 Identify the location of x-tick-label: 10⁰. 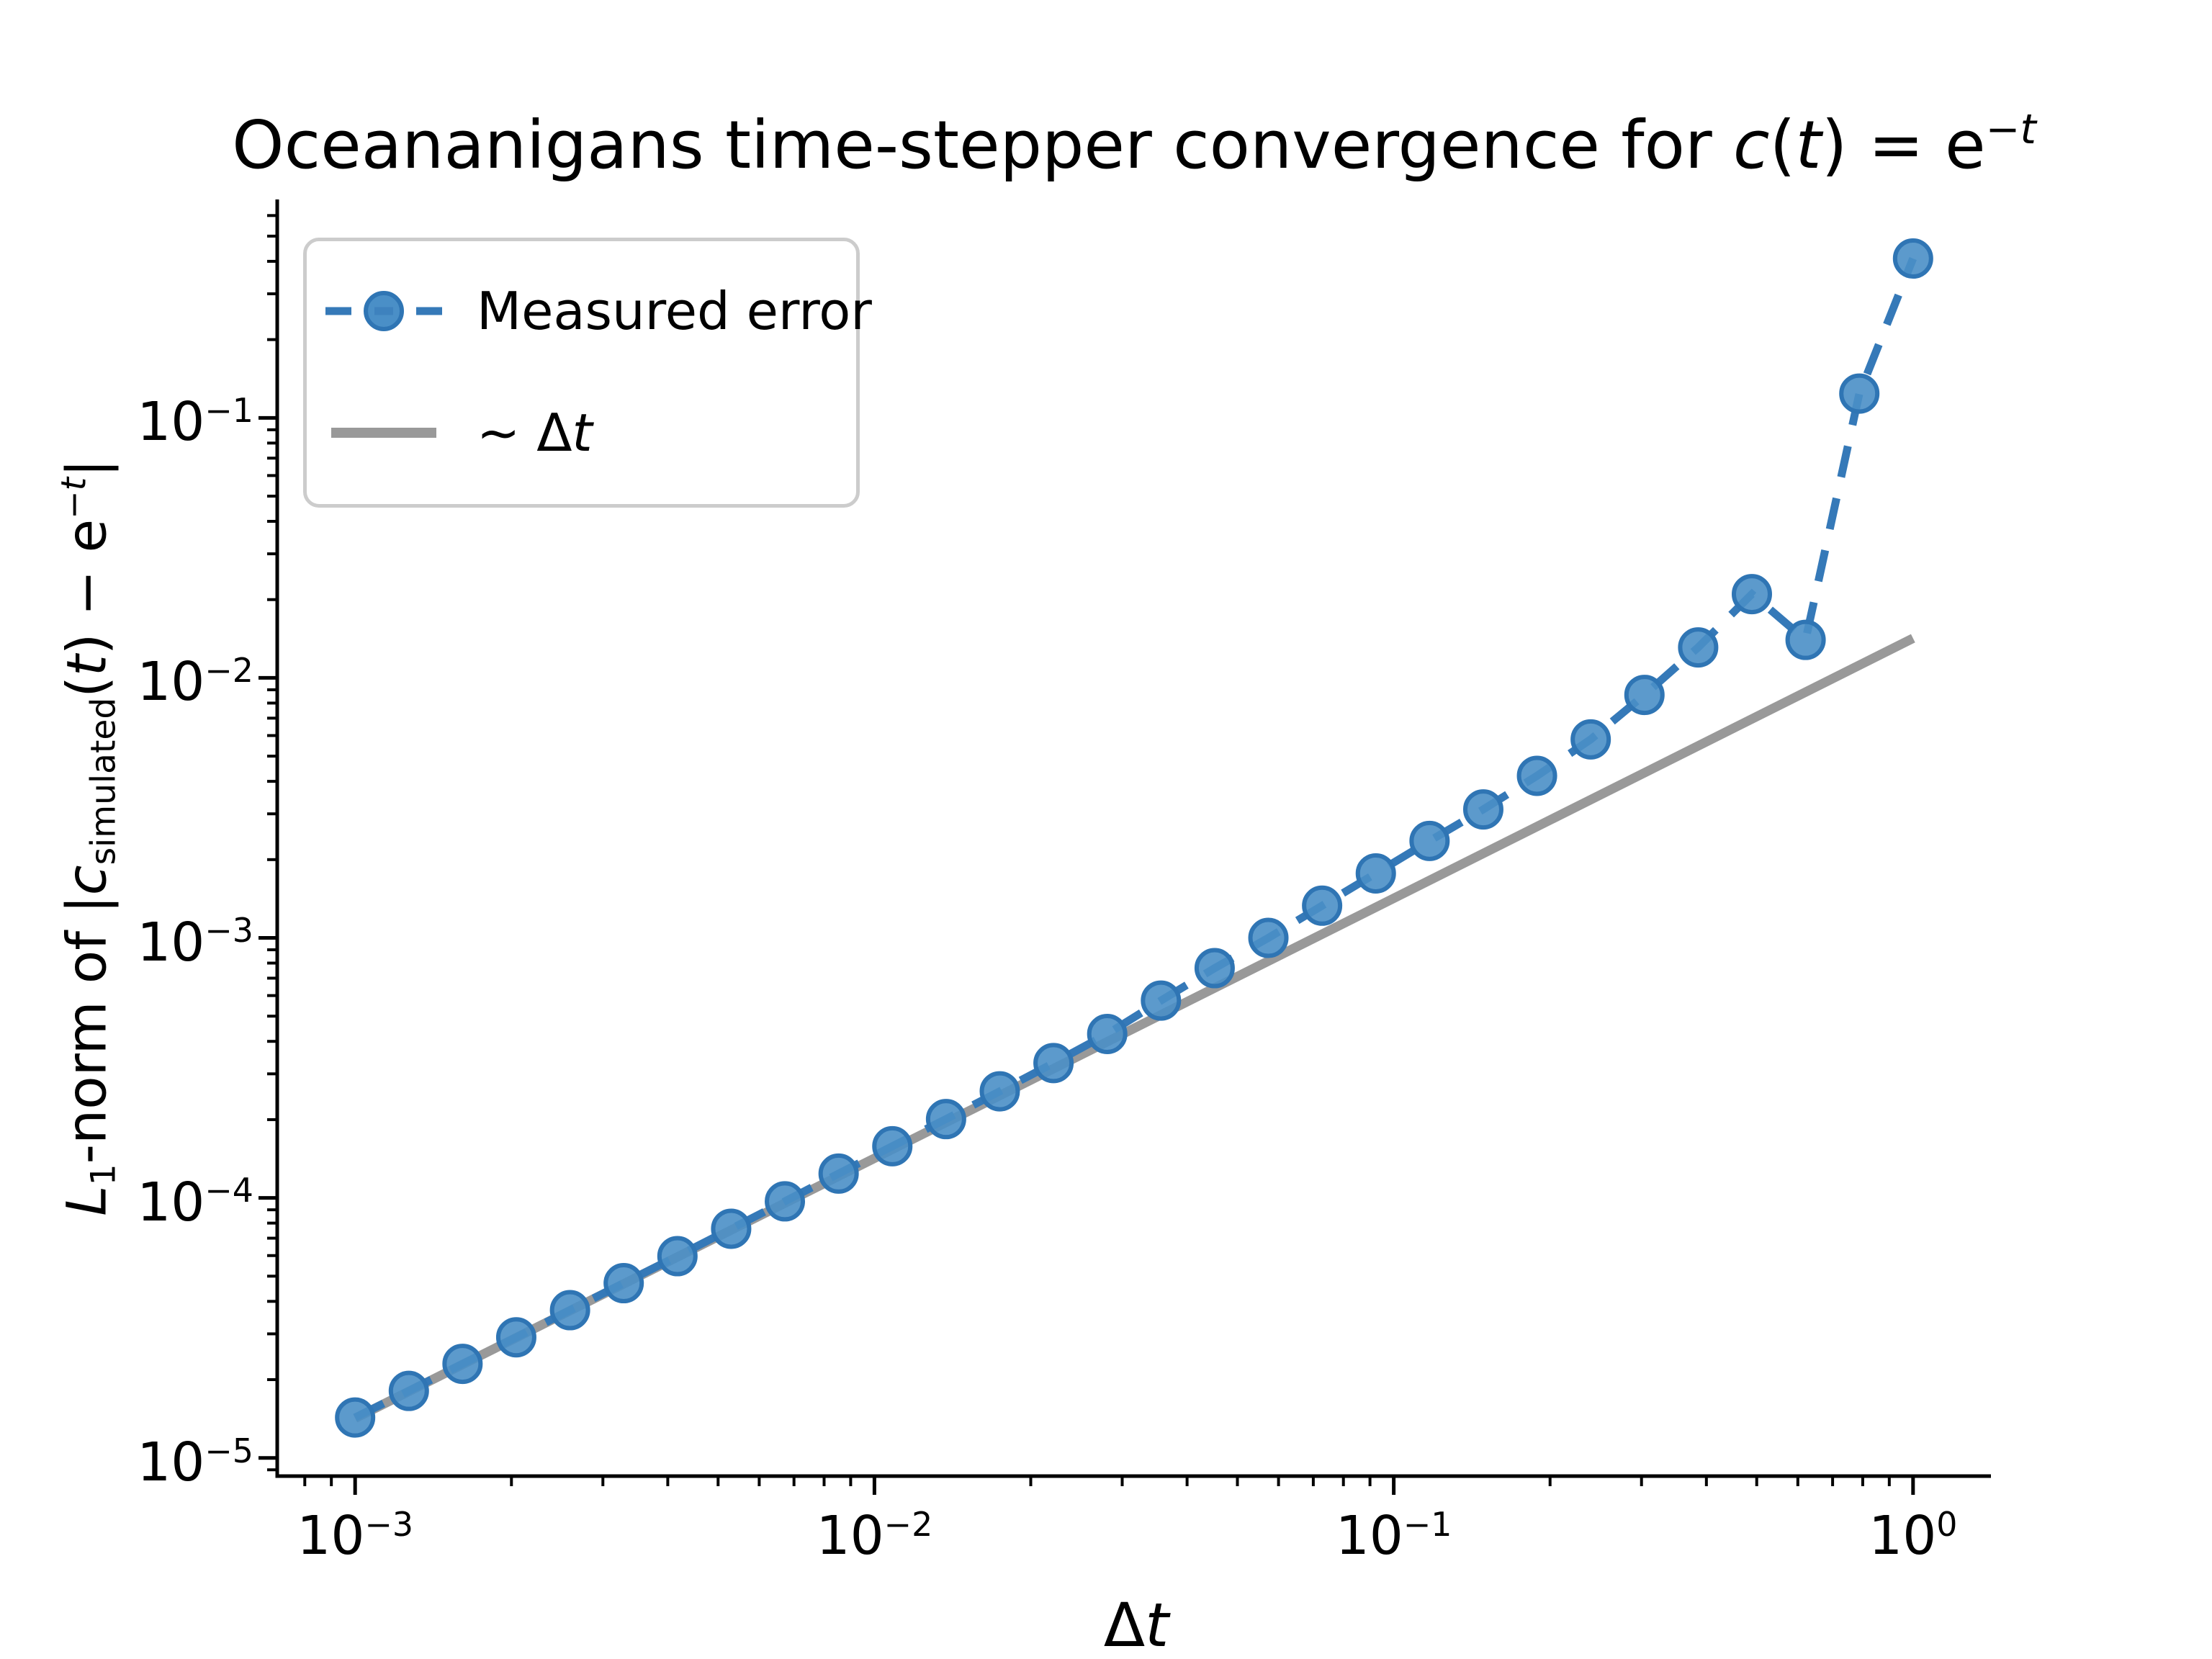
(1914, 1535).